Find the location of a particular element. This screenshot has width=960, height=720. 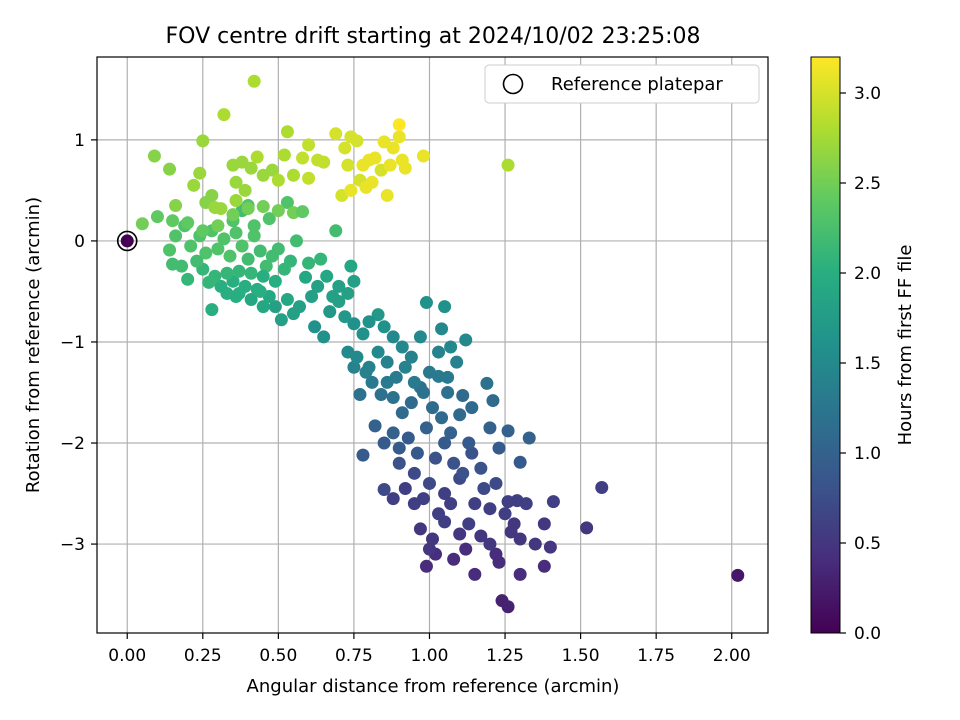

y-tick-label: −1 is located at coordinates (72, 343).